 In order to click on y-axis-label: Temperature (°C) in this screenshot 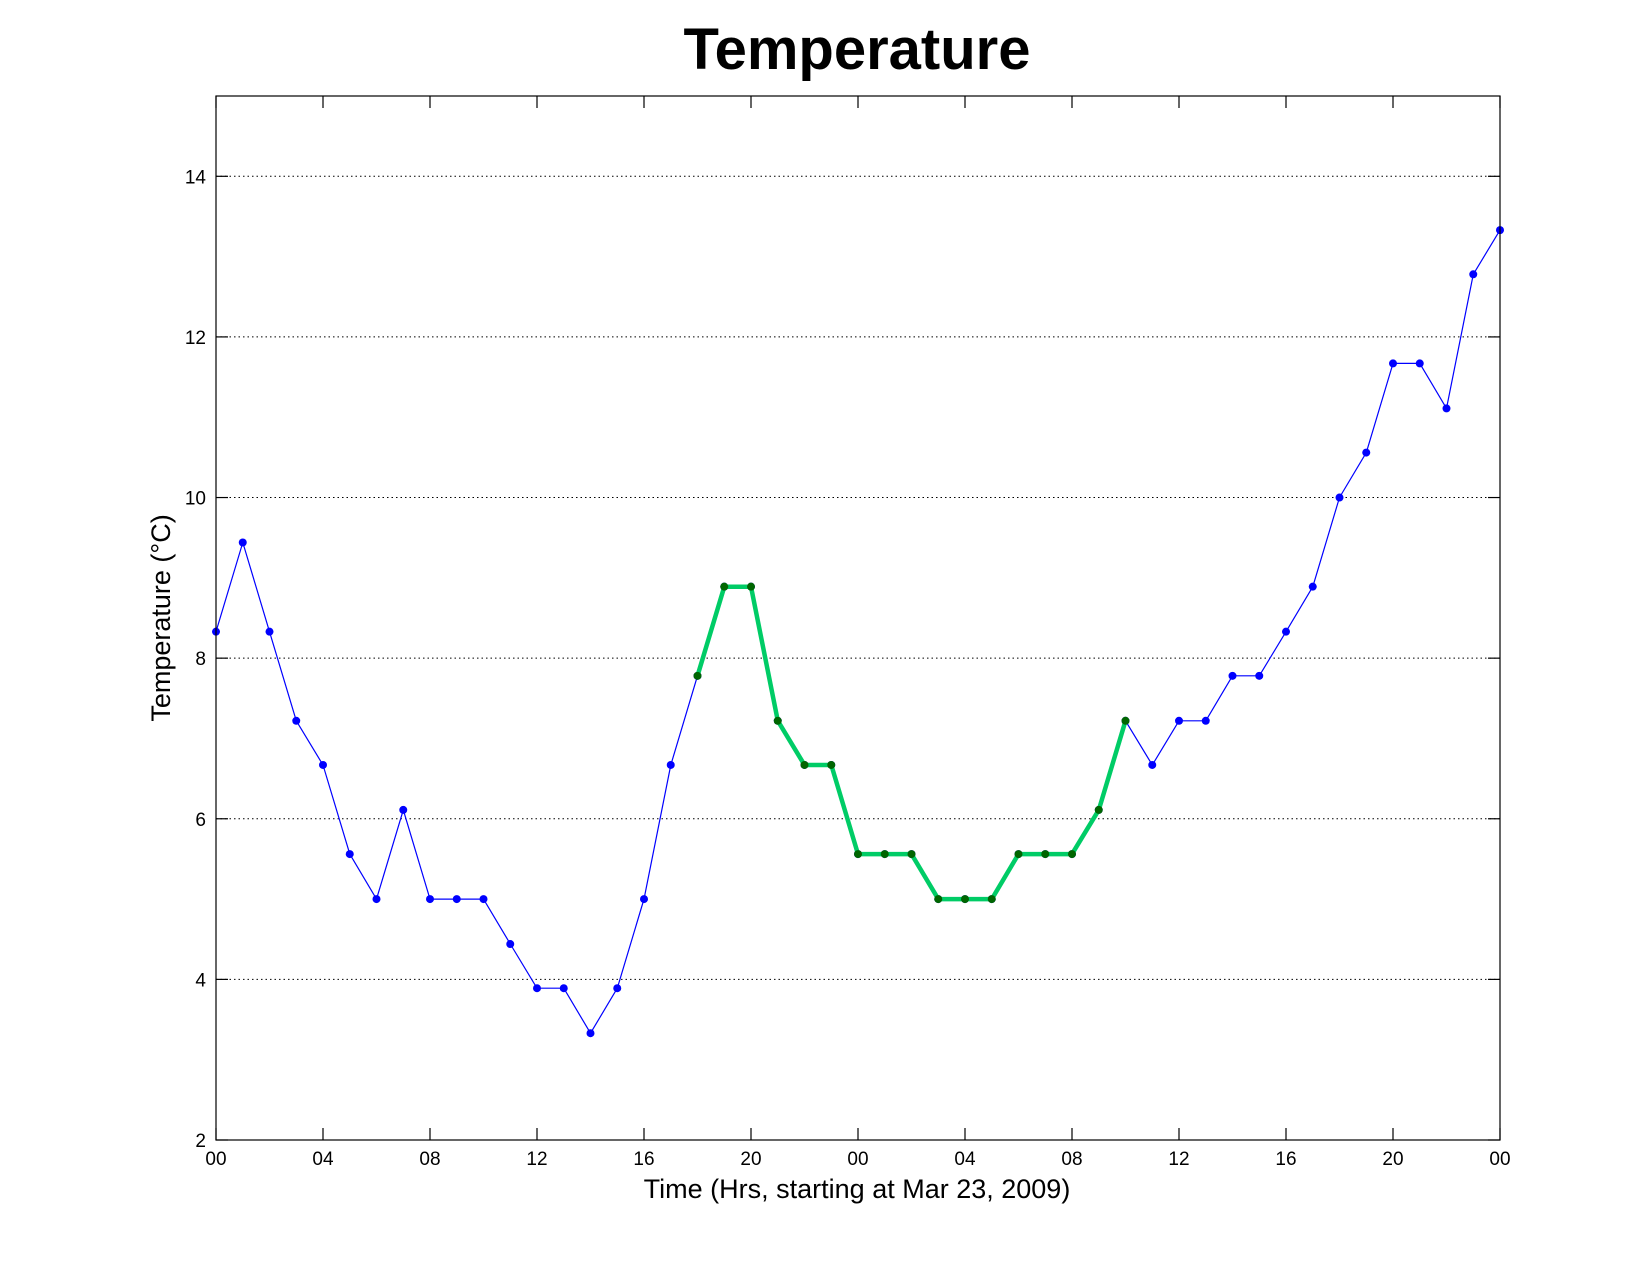, I will do `click(161, 617)`.